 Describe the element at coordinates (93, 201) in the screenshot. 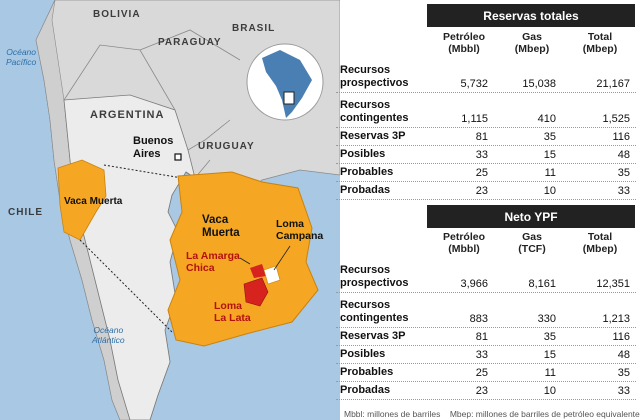

I see `label-vaca-muerta-small: Vaca Muerta` at that location.